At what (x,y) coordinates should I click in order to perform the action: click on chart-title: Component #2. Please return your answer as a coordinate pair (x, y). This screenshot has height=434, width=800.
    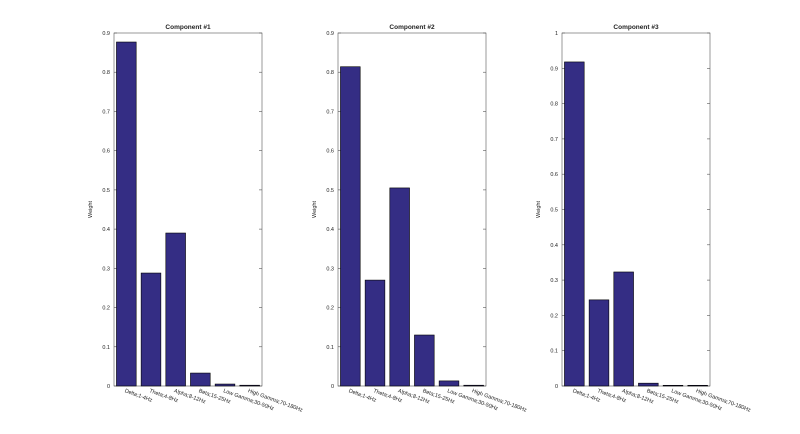
    Looking at the image, I should click on (412, 27).